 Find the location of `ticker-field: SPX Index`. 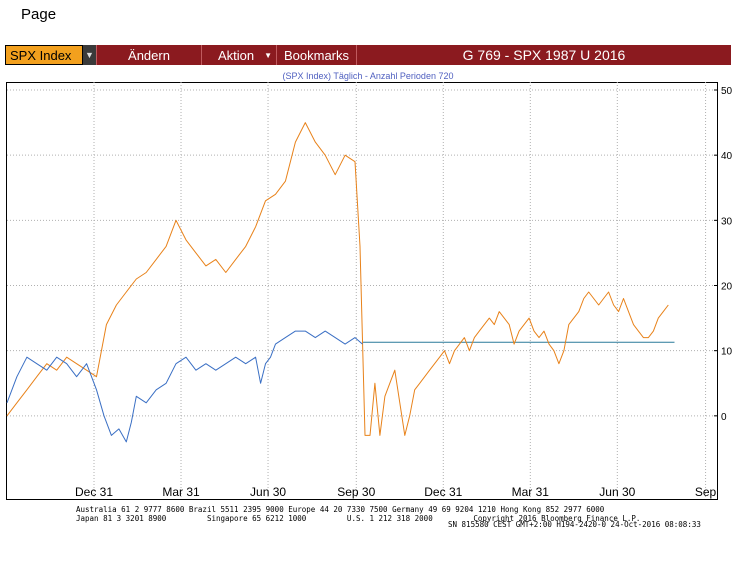

ticker-field: SPX Index is located at coordinates (44, 55).